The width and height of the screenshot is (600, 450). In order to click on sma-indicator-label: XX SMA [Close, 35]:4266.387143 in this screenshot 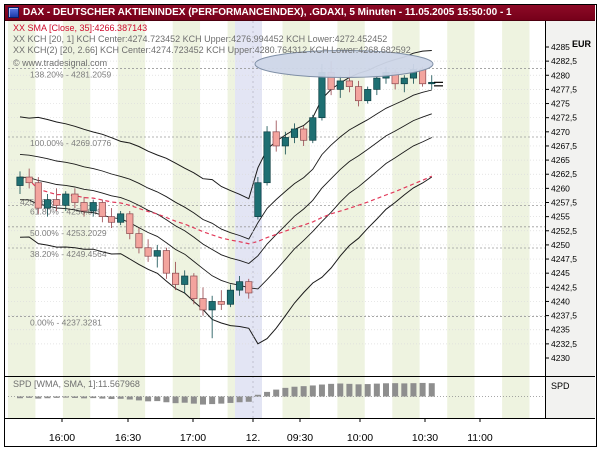, I will do `click(80, 28)`.